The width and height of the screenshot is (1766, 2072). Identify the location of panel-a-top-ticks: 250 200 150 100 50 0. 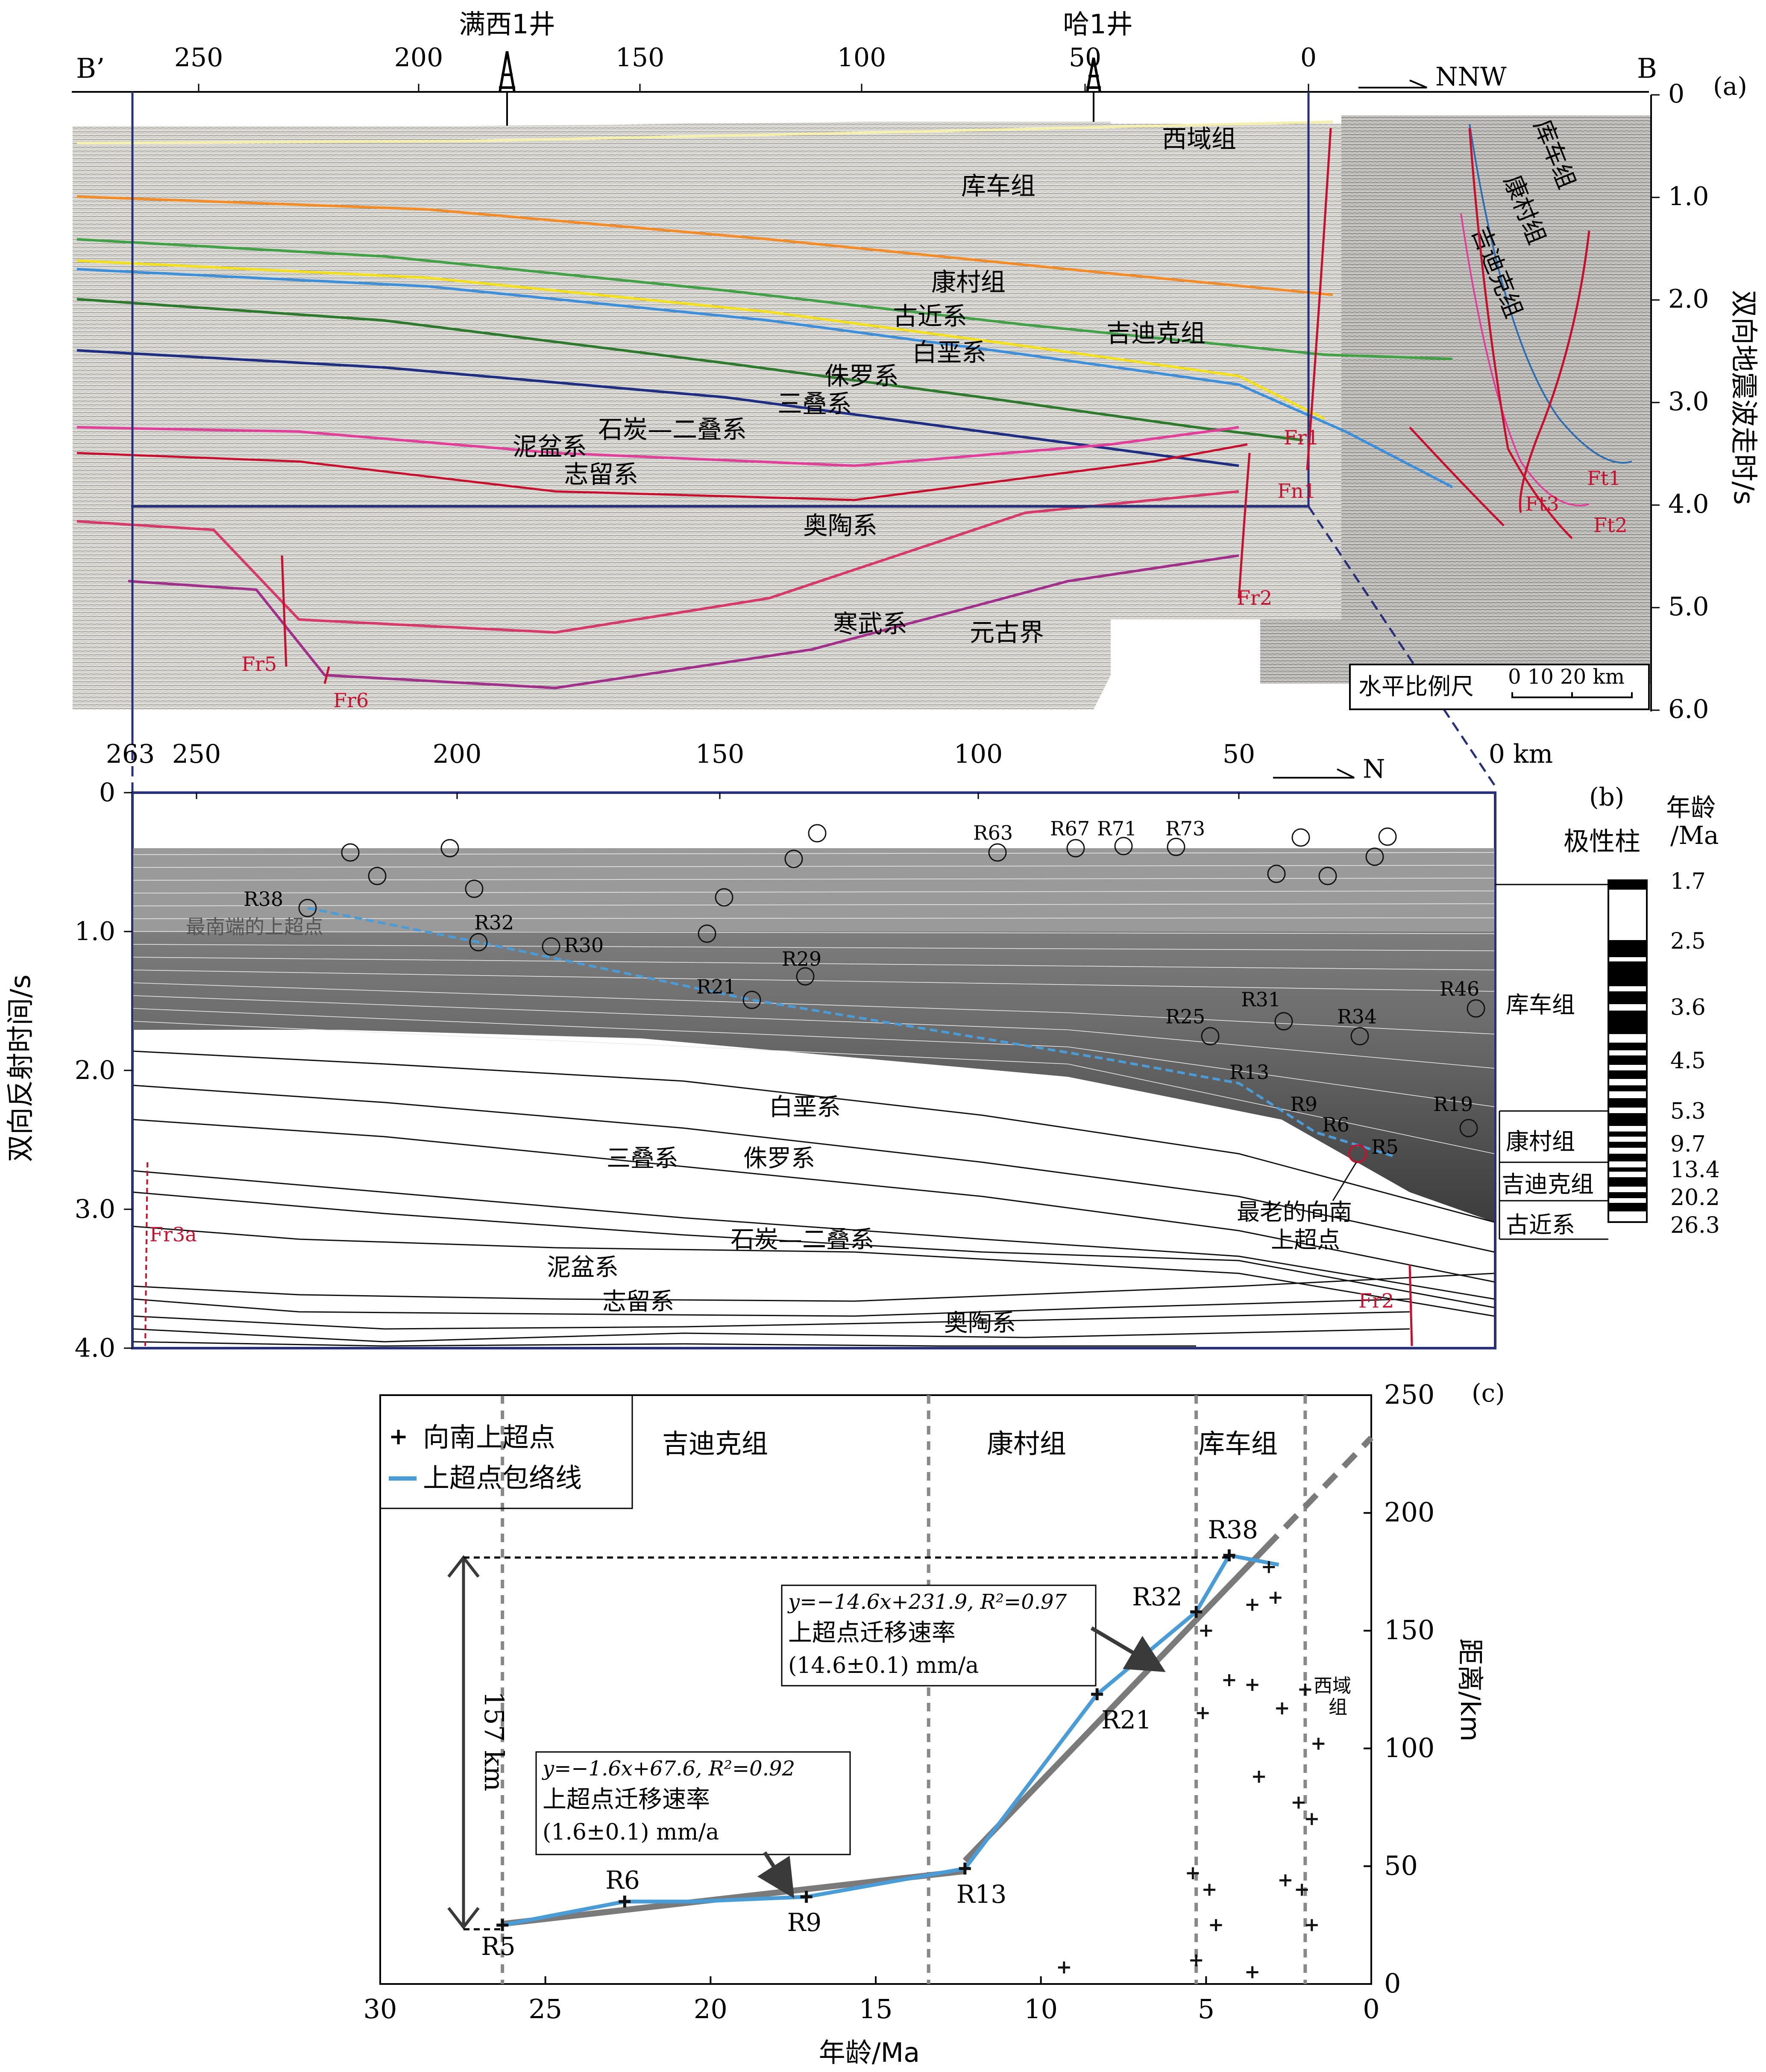
(745, 67).